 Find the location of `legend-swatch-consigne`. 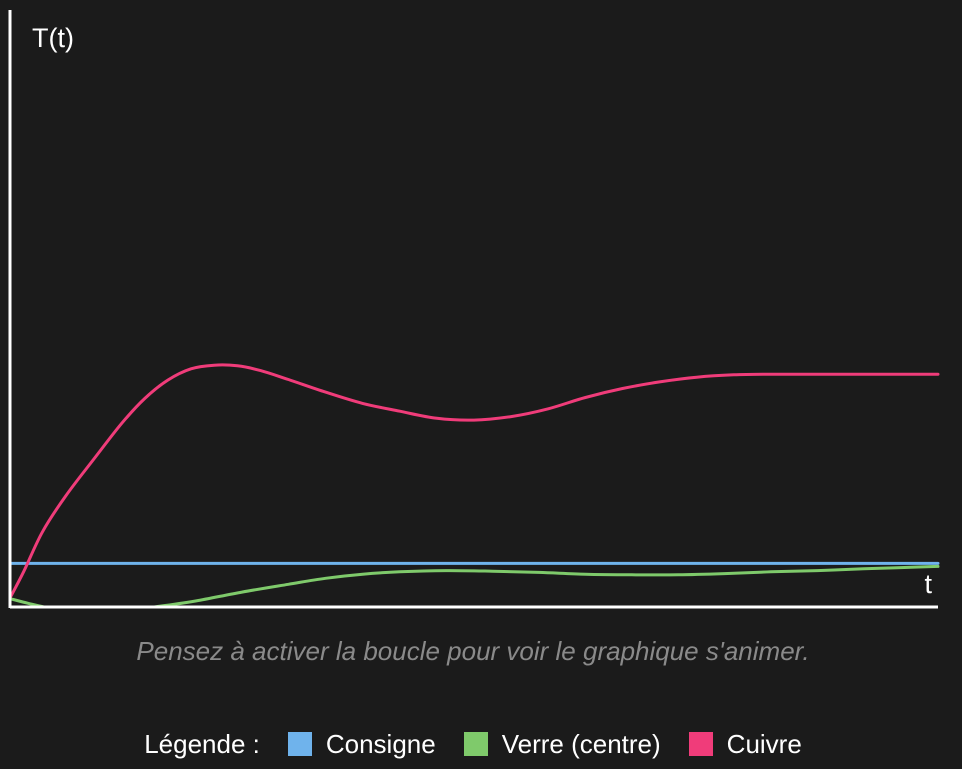

legend-swatch-consigne is located at coordinates (299, 744).